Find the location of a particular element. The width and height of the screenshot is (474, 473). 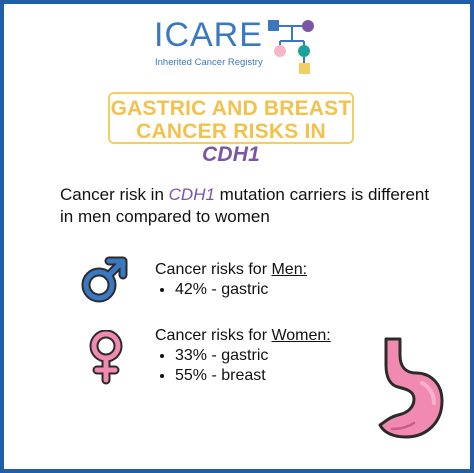

list-item: 33% - gastric is located at coordinates (253, 356).